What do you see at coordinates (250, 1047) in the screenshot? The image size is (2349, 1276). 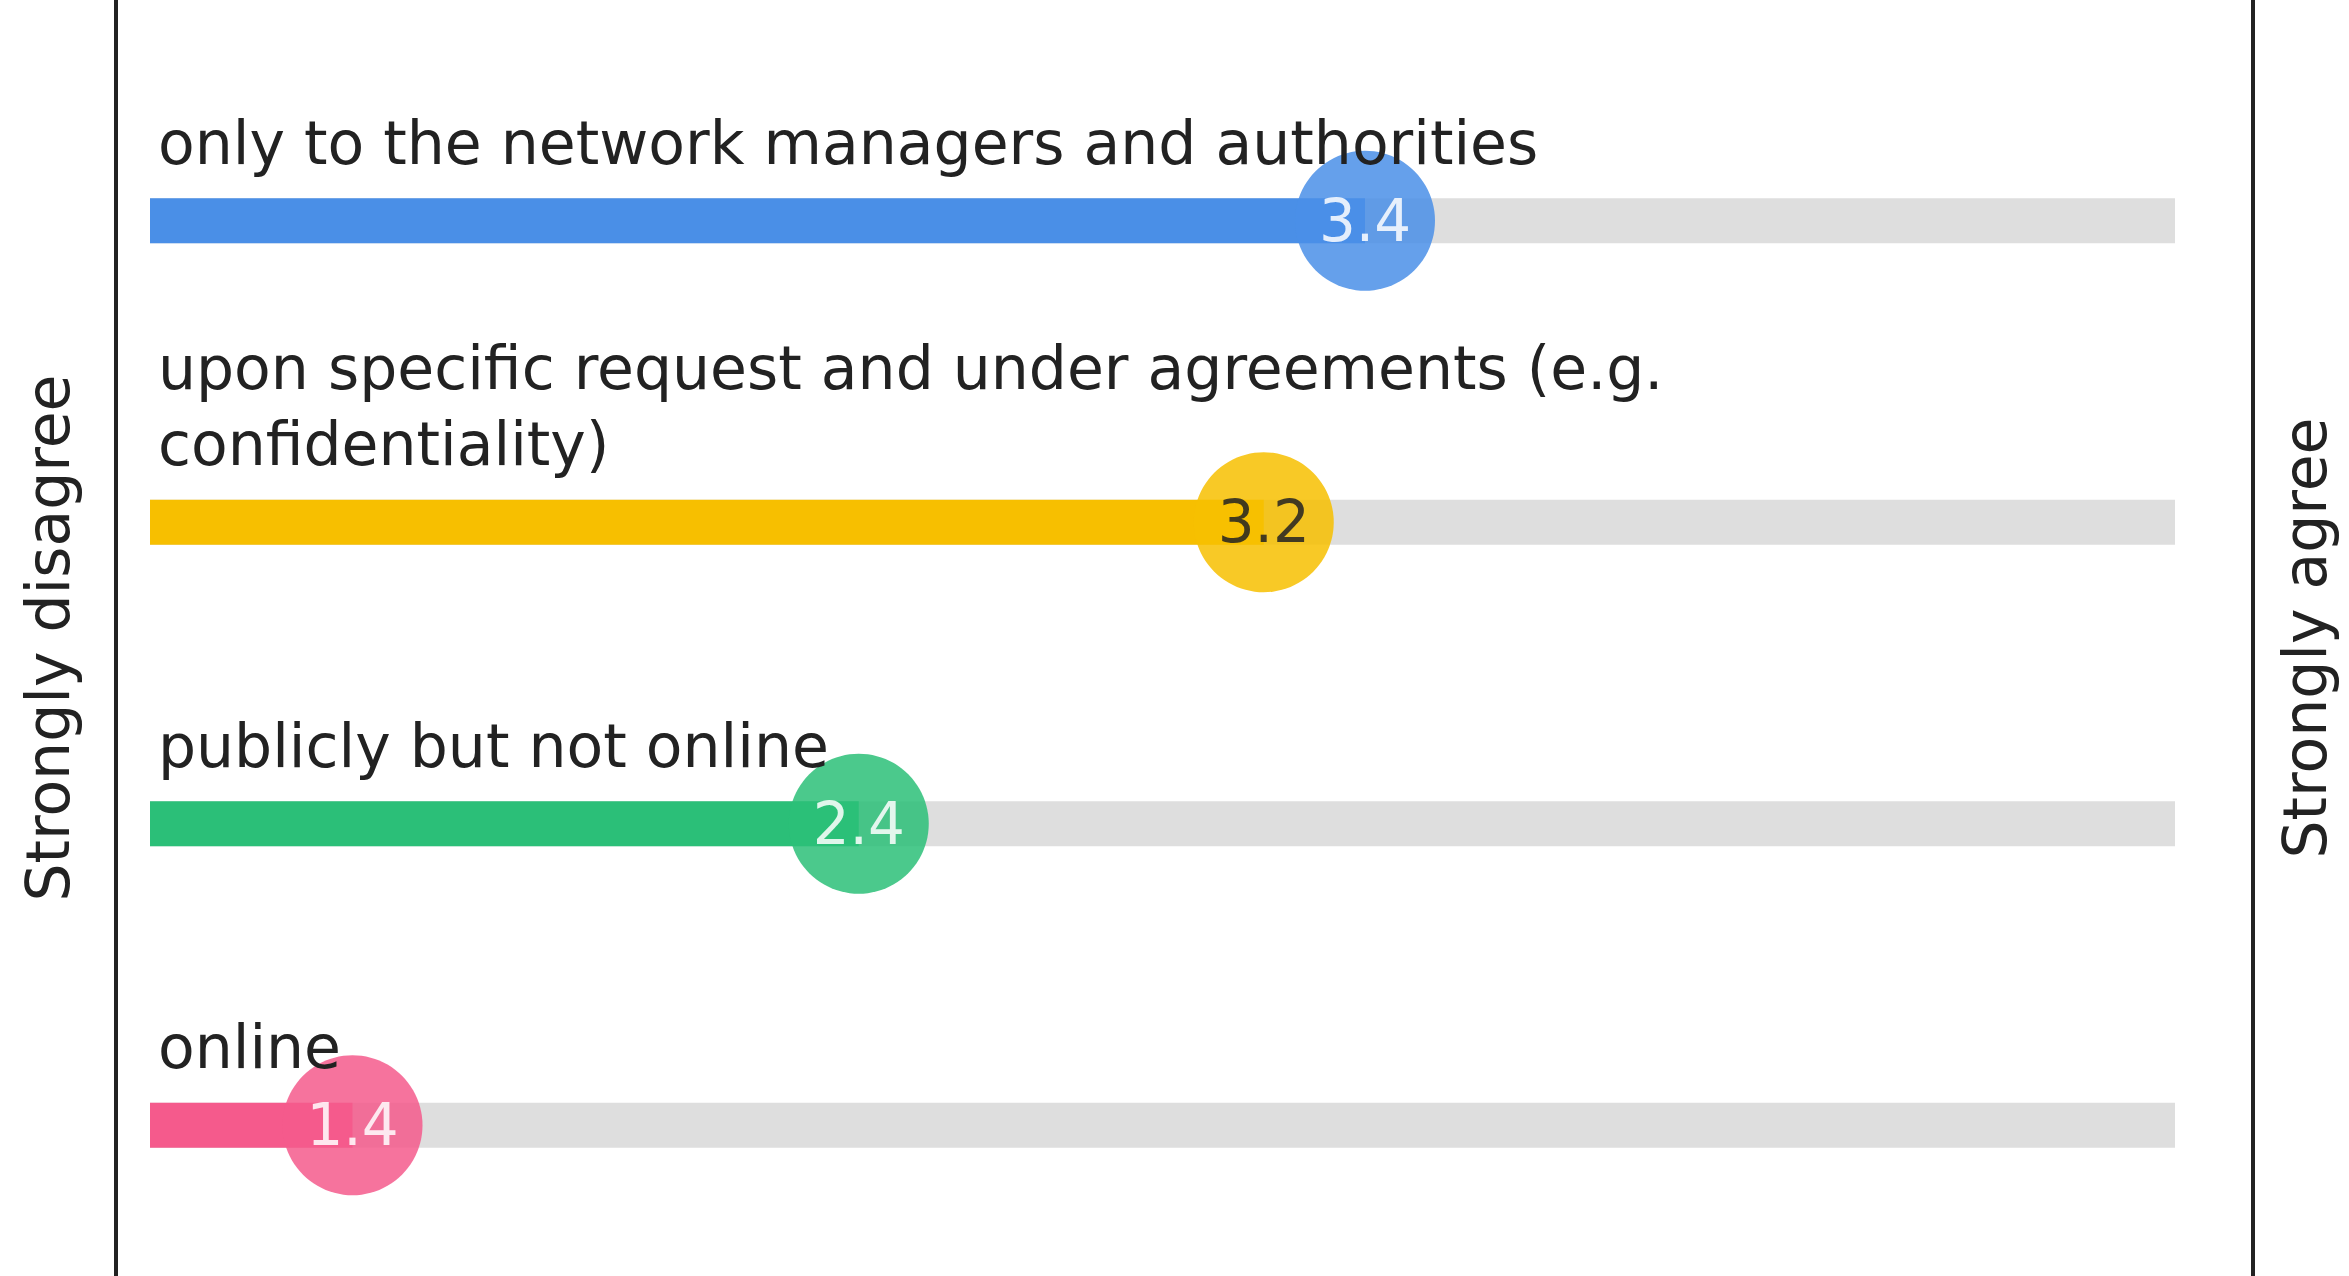 I see `y-tick-label: online` at bounding box center [250, 1047].